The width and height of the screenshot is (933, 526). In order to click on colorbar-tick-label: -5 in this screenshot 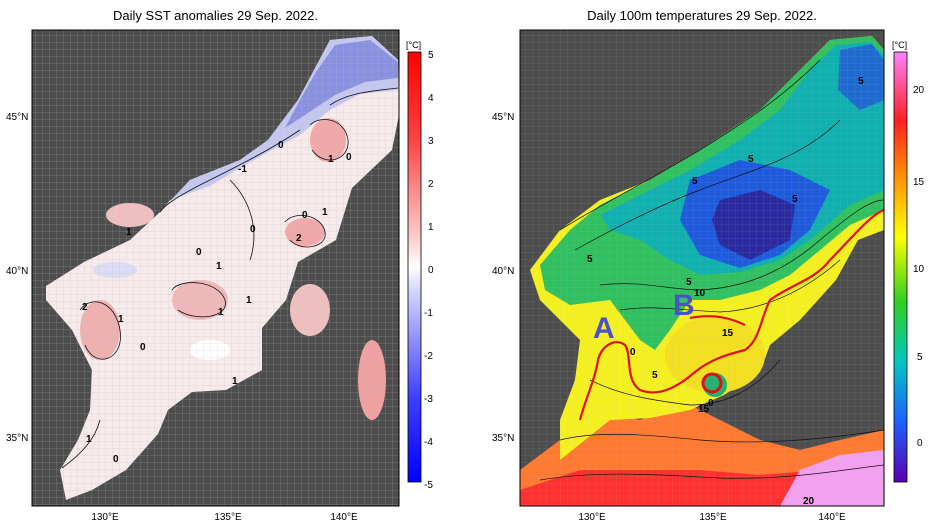, I will do `click(428, 485)`.